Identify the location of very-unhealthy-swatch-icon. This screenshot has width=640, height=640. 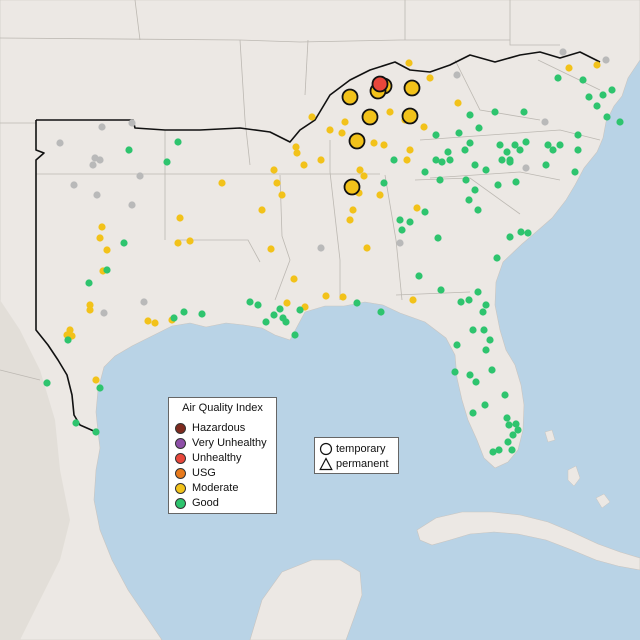
(180, 443).